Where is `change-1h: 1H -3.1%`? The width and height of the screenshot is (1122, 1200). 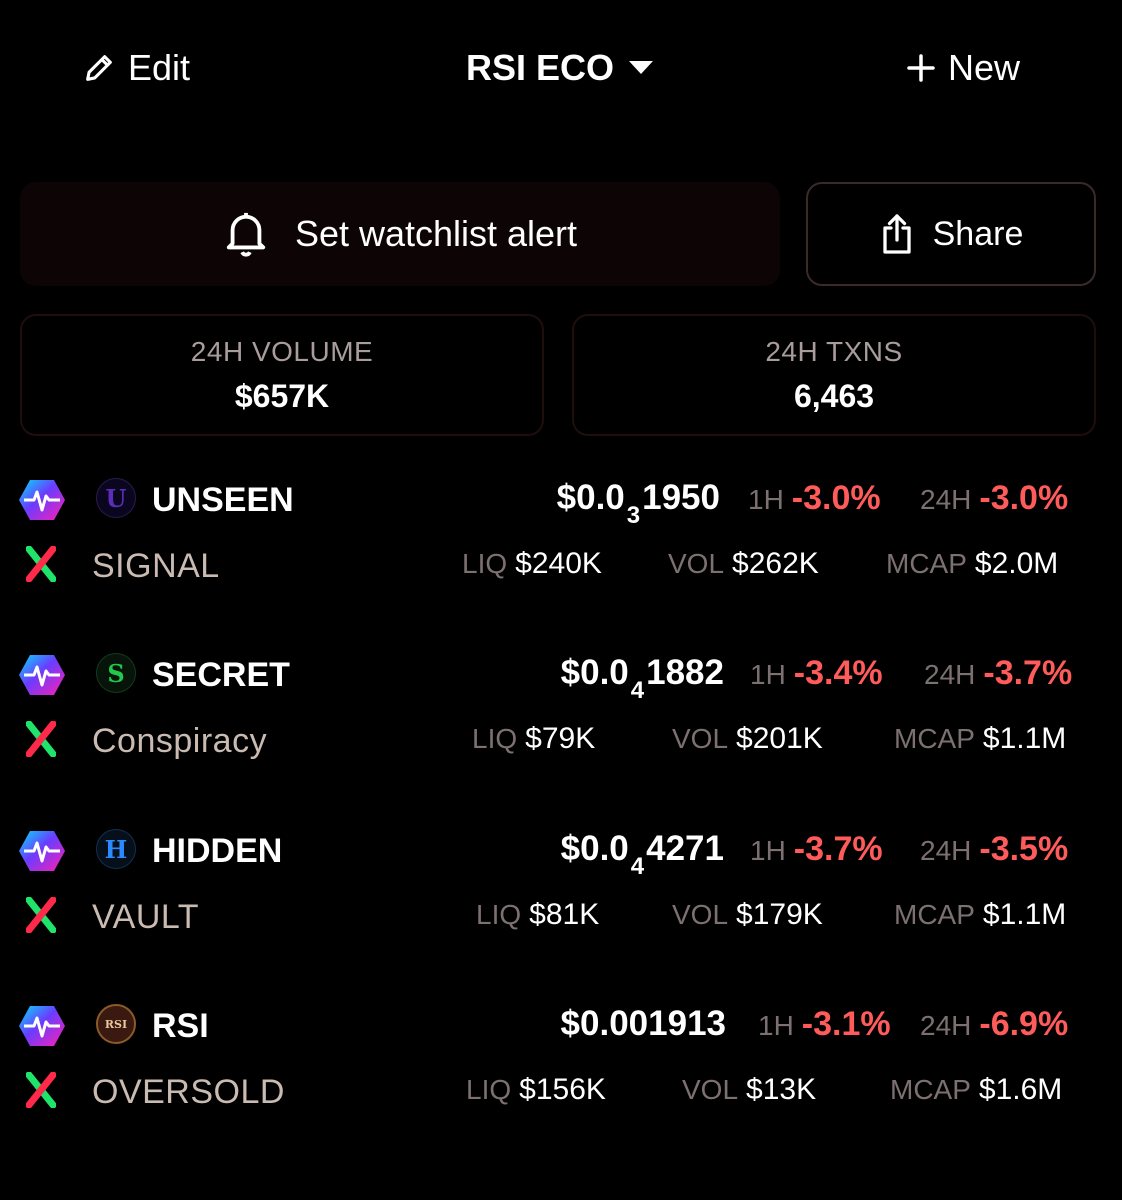 change-1h: 1H -3.1% is located at coordinates (824, 1027).